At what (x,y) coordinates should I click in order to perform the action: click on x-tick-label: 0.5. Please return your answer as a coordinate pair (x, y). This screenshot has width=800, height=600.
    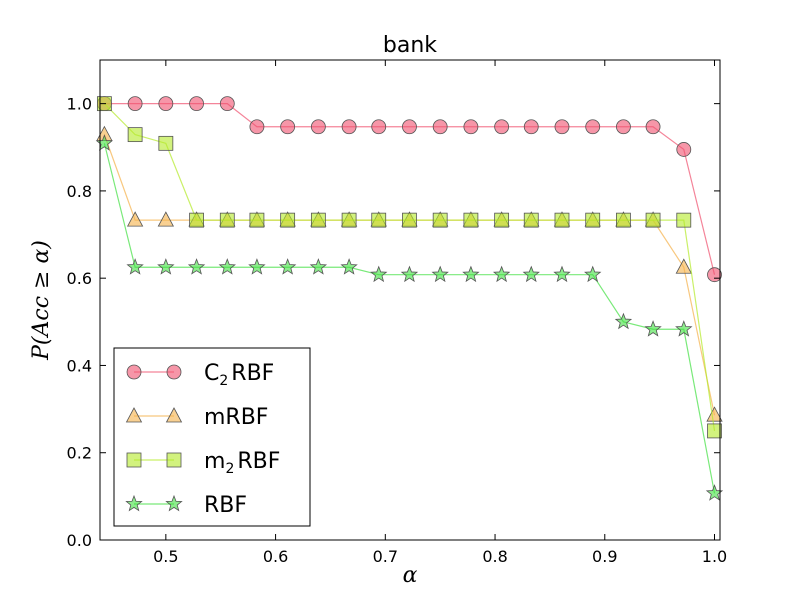
    Looking at the image, I should click on (165, 556).